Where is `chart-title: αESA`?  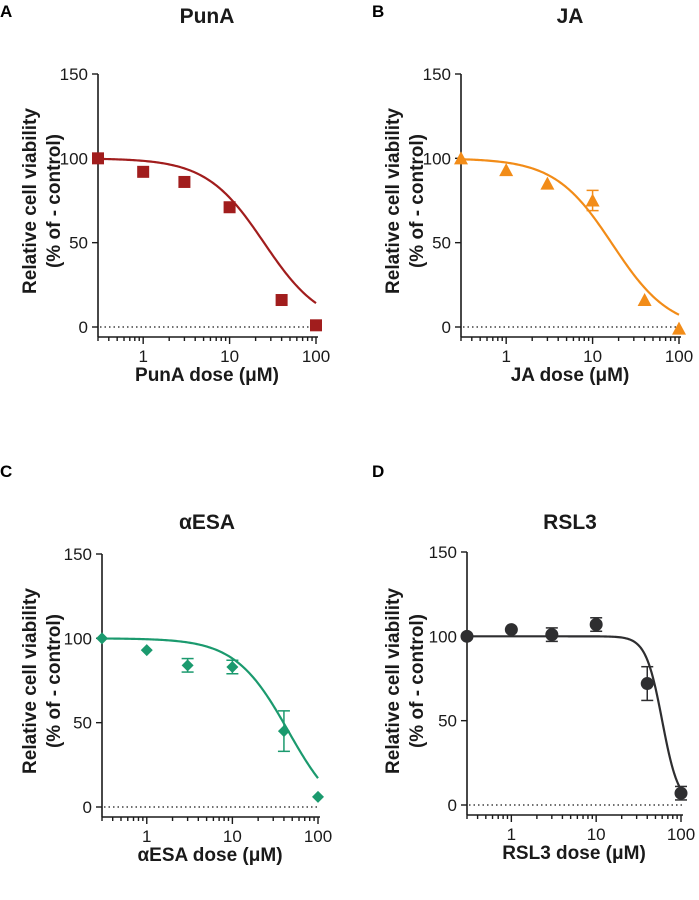
chart-title: αESA is located at coordinates (207, 522).